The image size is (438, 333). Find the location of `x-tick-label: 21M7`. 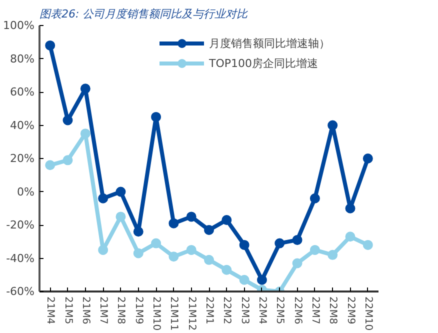

x-tick-label: 21M7 is located at coordinates (103, 310).